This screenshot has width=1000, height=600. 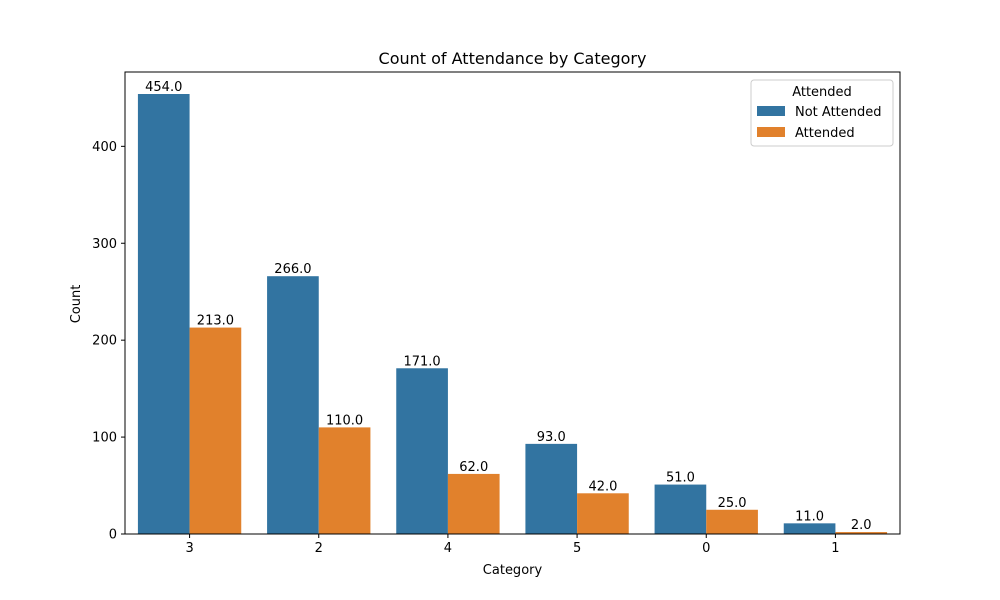 I want to click on x-tick-label: 0, so click(x=706, y=548).